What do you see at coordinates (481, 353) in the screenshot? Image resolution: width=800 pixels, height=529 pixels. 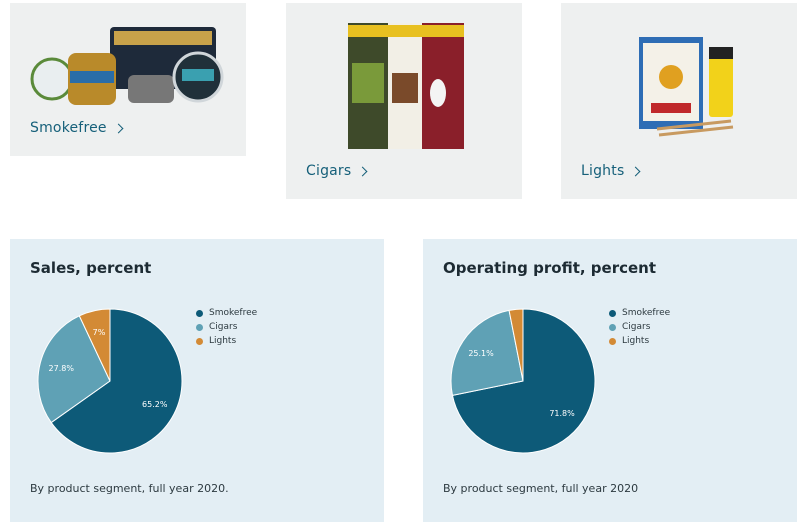 I see `data-label-cigars: 25.1%` at bounding box center [481, 353].